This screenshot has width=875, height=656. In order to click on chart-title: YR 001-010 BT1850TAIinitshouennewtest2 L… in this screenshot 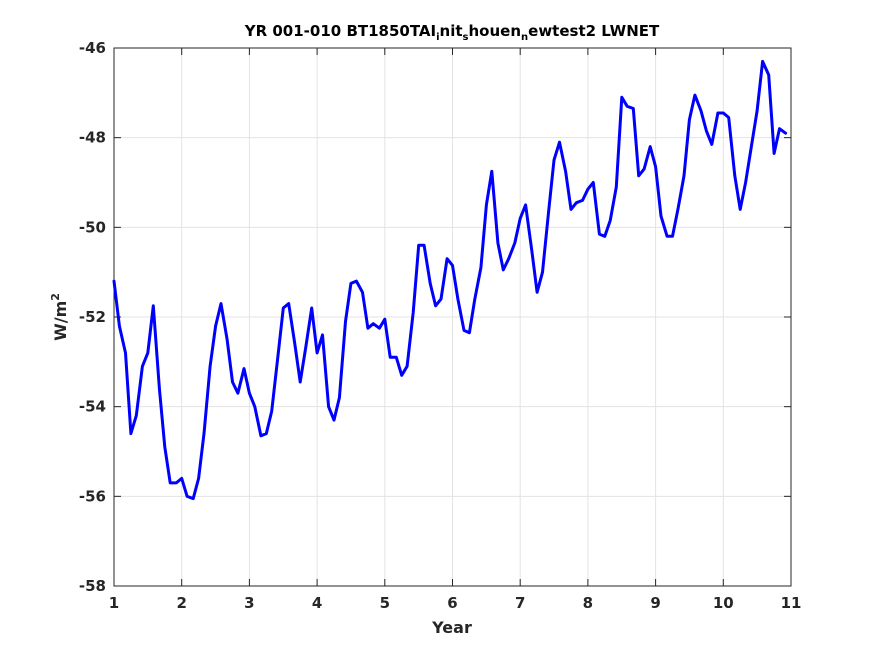, I will do `click(452, 32)`.